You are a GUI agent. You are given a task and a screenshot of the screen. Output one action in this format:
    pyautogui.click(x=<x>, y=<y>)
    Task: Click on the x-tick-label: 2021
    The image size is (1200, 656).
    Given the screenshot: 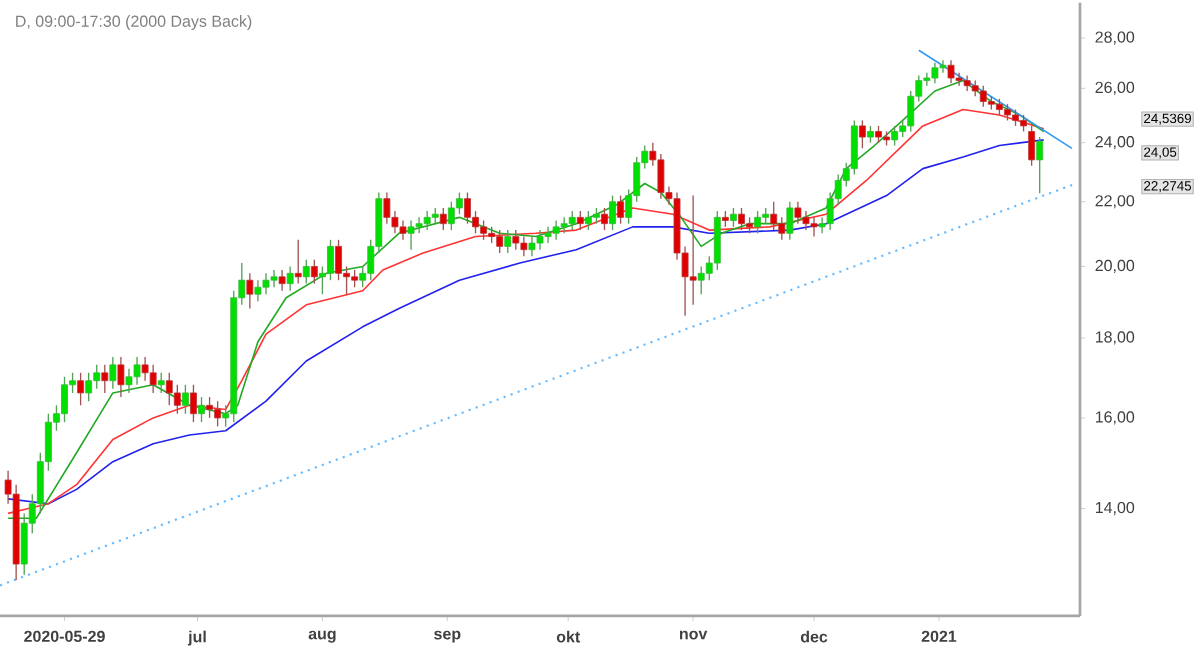 What is the action you would take?
    pyautogui.click(x=939, y=636)
    